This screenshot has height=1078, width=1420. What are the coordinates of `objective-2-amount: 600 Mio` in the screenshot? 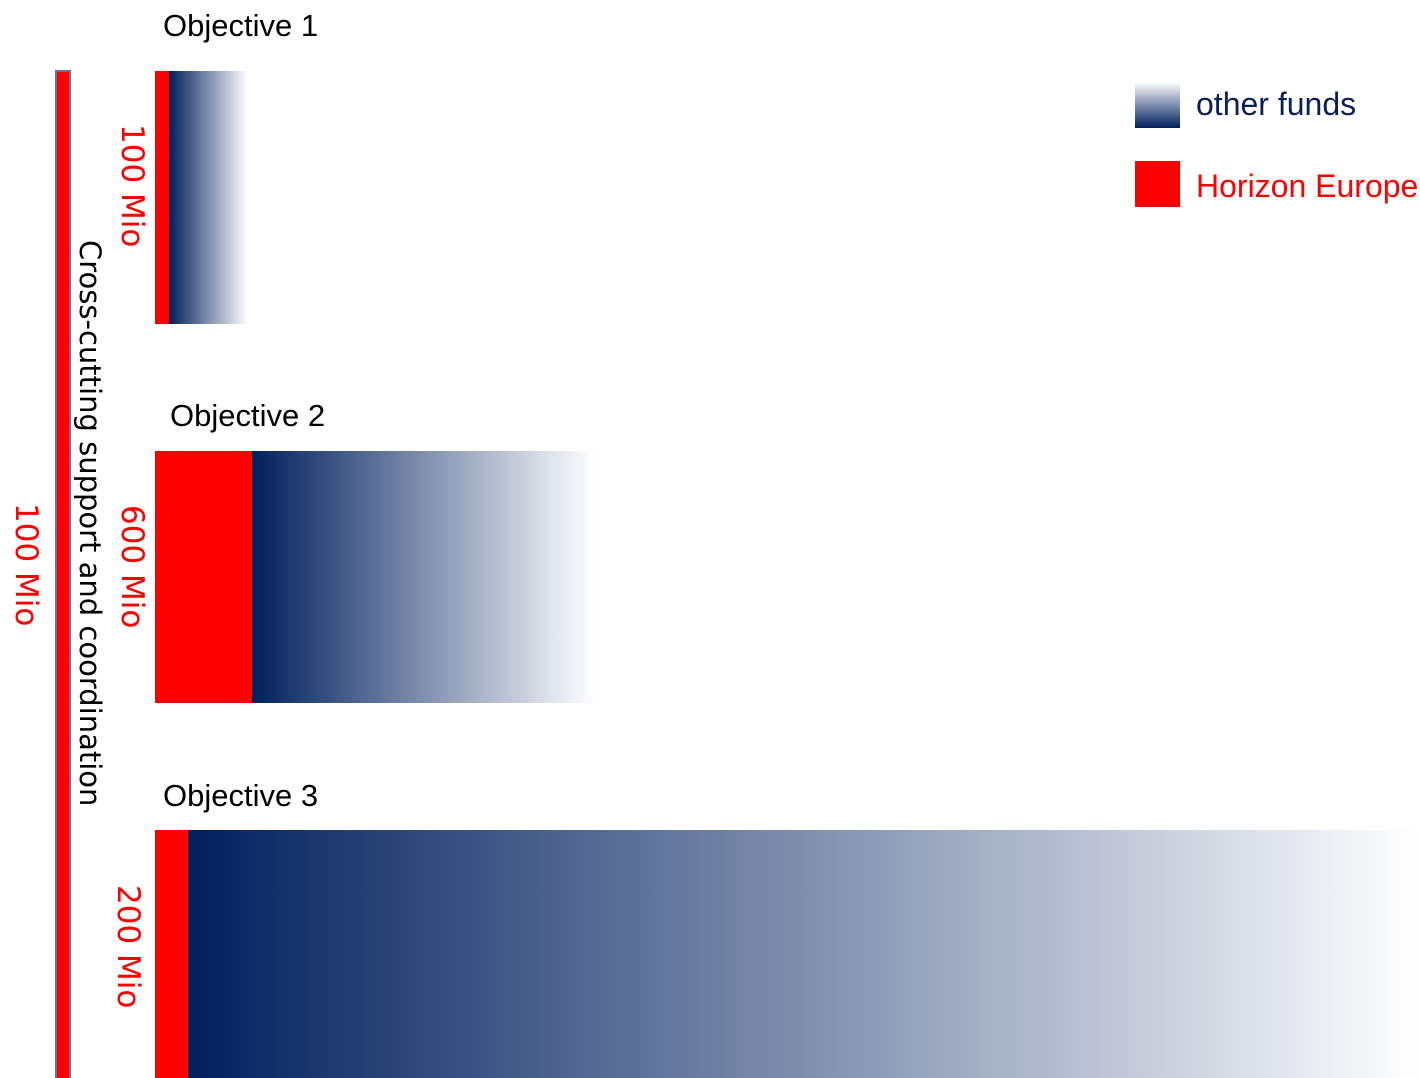 It's located at (132, 567).